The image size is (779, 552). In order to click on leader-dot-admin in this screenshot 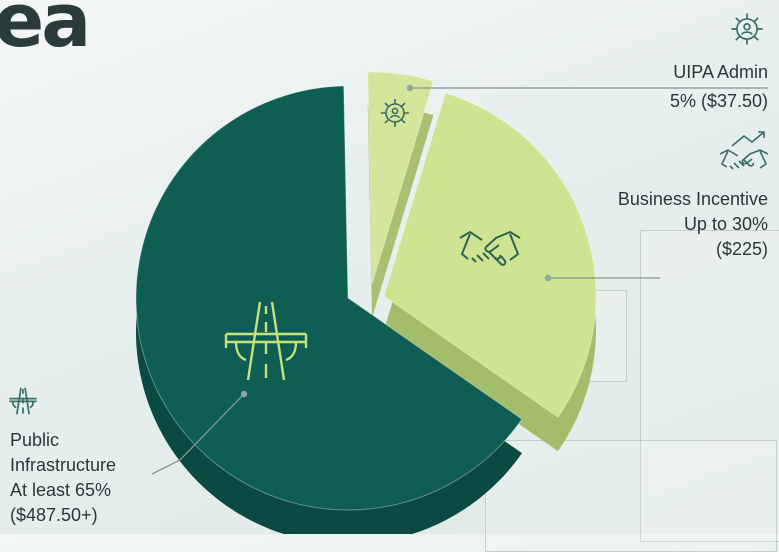, I will do `click(410, 88)`.